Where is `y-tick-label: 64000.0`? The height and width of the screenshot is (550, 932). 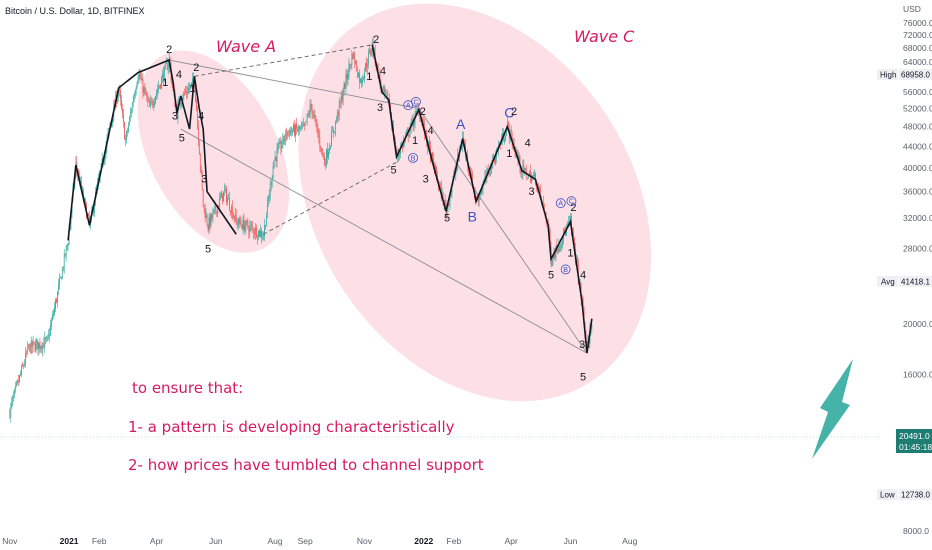 y-tick-label: 64000.0 is located at coordinates (917, 62).